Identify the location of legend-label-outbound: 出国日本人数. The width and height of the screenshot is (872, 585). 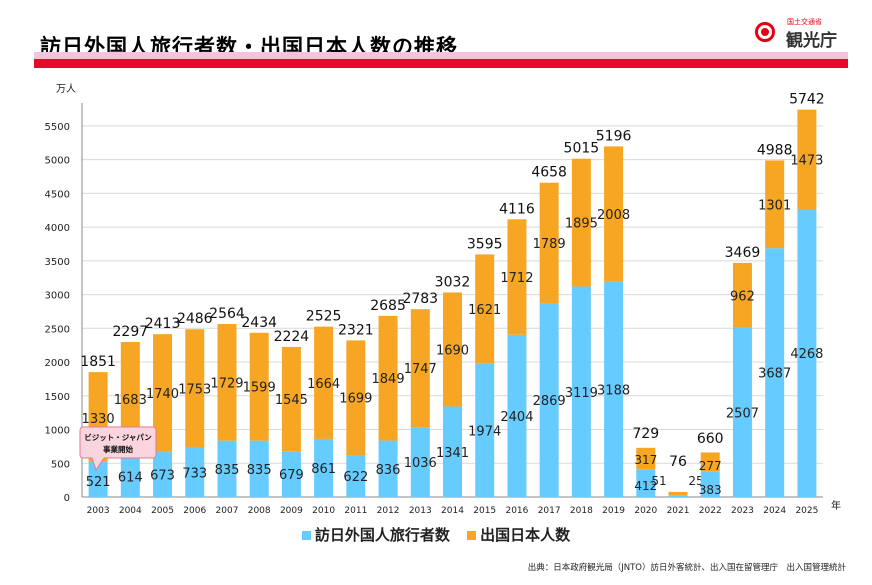
(525, 535).